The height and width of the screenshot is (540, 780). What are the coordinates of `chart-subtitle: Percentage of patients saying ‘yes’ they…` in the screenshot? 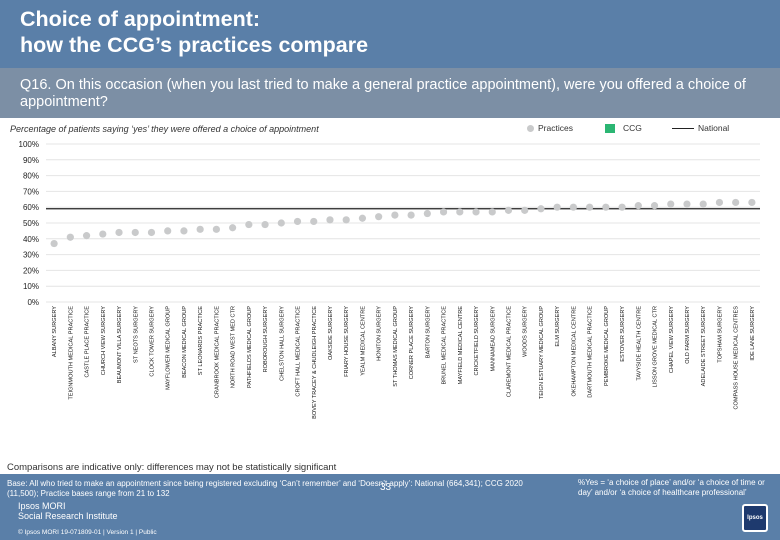 It's located at (164, 129).